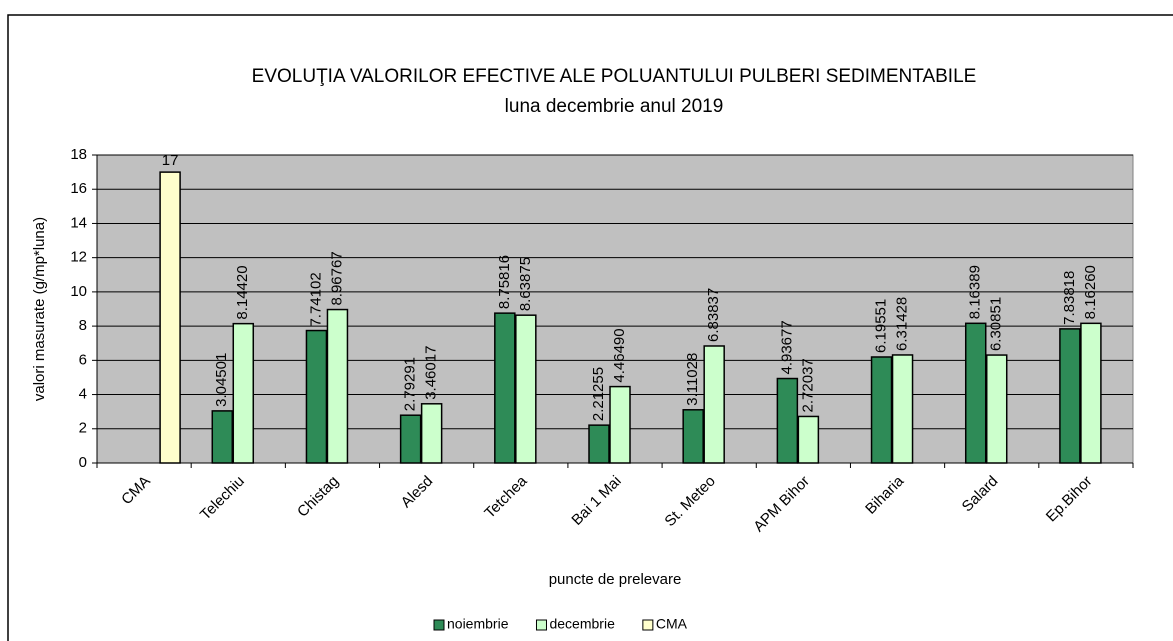 The height and width of the screenshot is (641, 1173). Describe the element at coordinates (619, 355) in the screenshot. I see `value-label: 4.46490` at that location.